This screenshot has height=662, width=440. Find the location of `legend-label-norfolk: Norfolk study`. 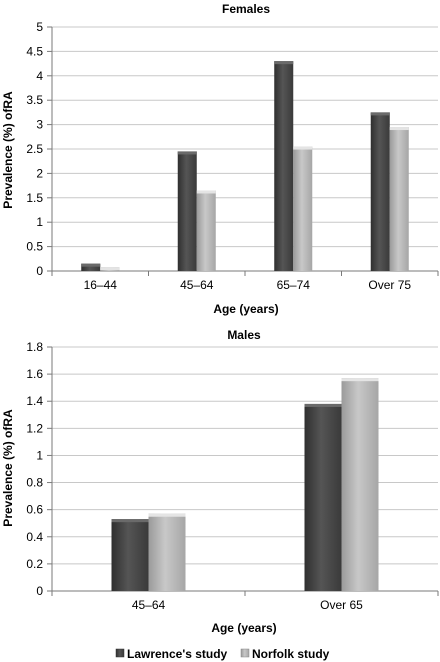

legend-label-norfolk: Norfolk study is located at coordinates (291, 654).